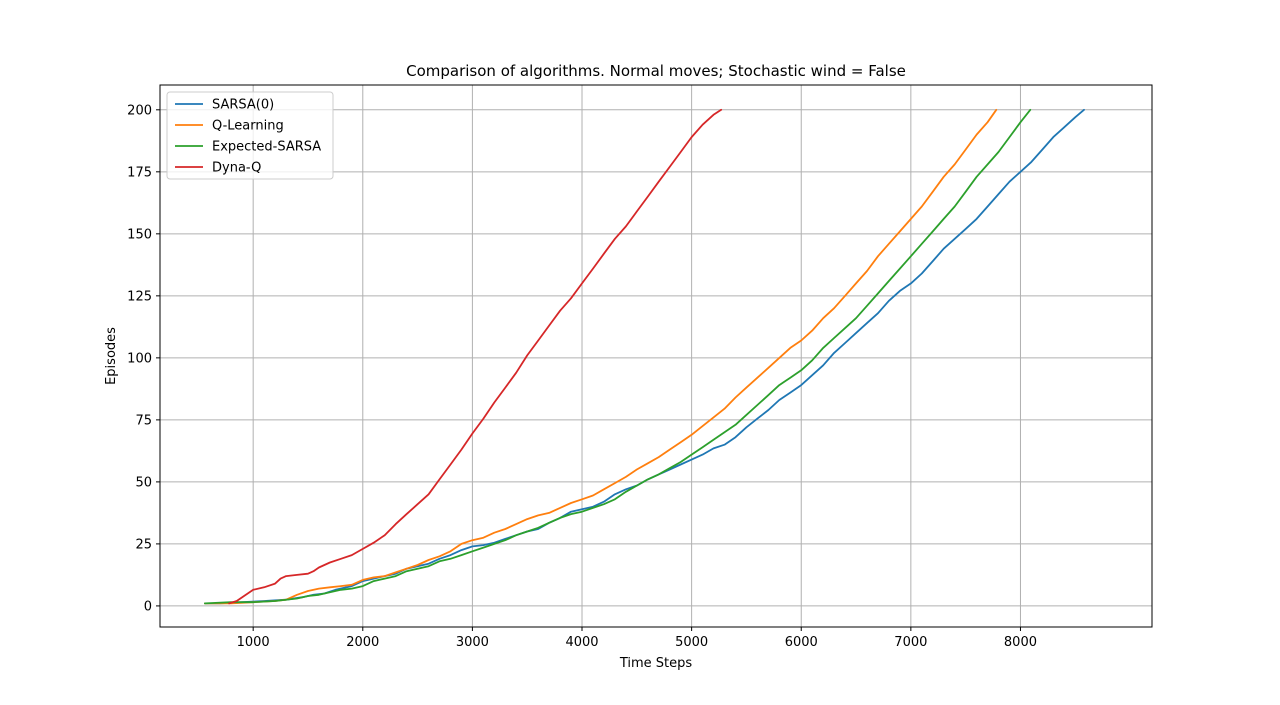 The height and width of the screenshot is (705, 1280). Describe the element at coordinates (637, 638) in the screenshot. I see `x-axis-ticks: 1000 2000 3000 4000 5000 6000 7000 8000` at that location.